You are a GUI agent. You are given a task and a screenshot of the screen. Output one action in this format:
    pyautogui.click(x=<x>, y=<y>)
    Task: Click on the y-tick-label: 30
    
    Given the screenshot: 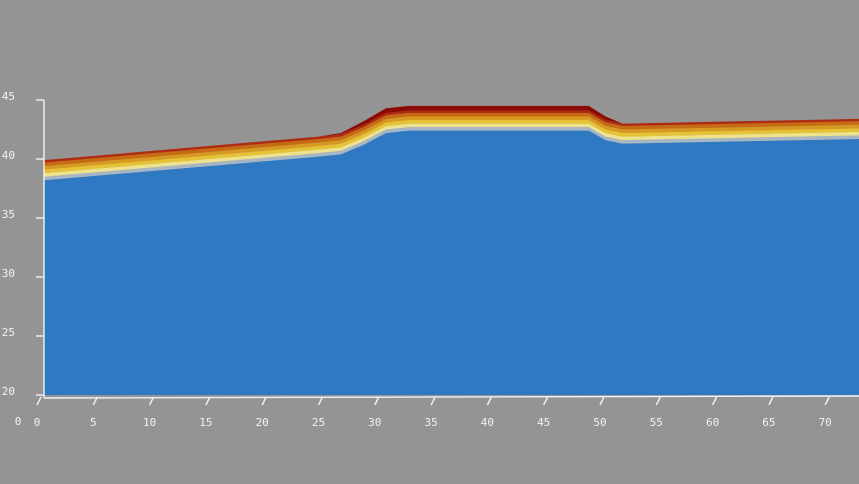 What is the action you would take?
    pyautogui.click(x=8, y=273)
    